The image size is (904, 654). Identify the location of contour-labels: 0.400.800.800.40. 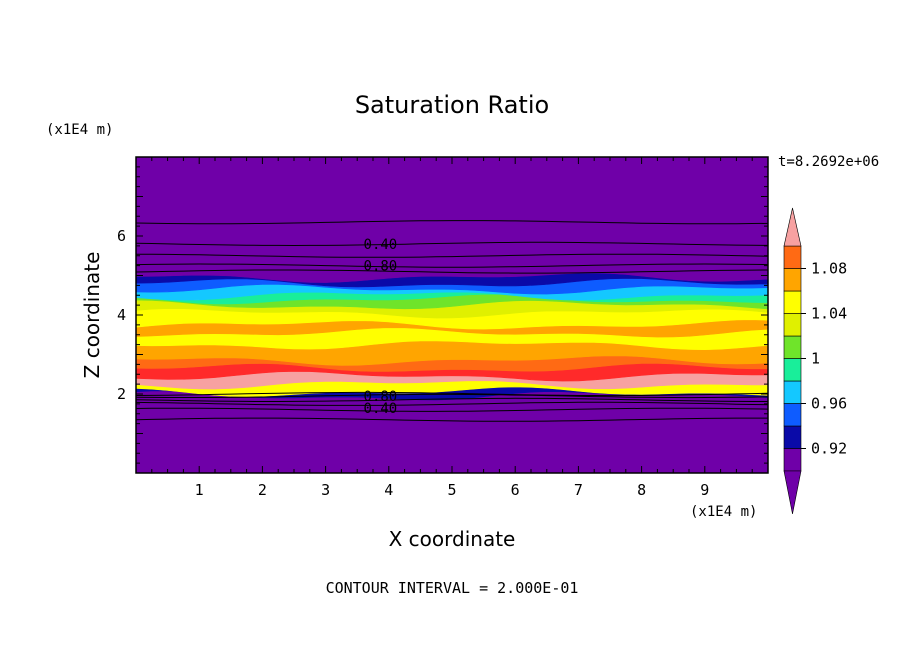
(381, 327).